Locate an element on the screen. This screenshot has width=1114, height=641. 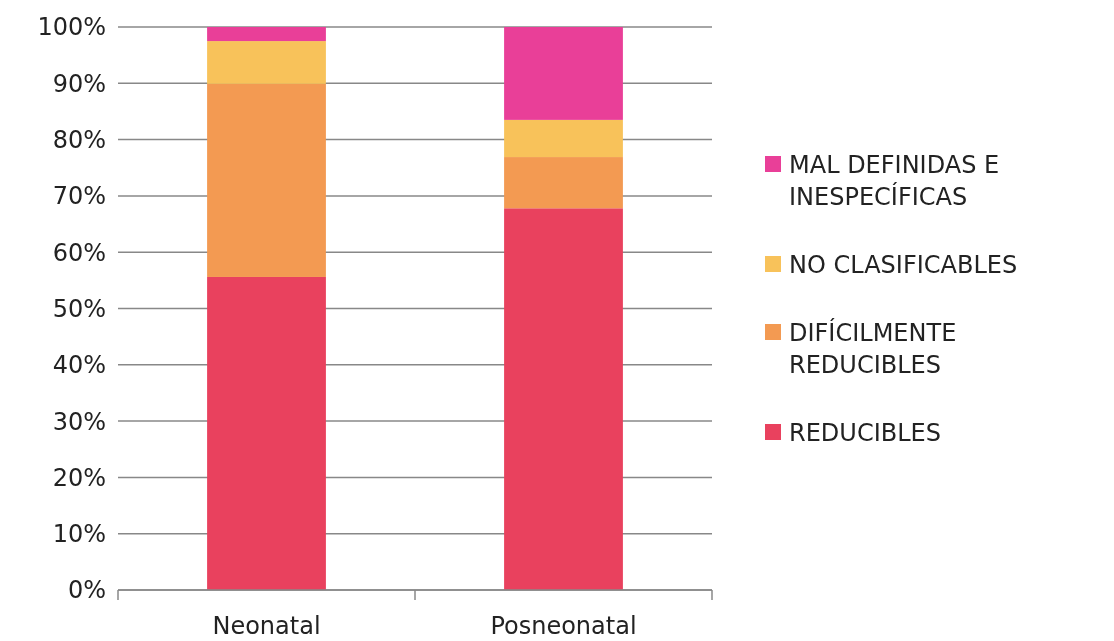
y-tick-label: 70% is located at coordinates (79, 196).